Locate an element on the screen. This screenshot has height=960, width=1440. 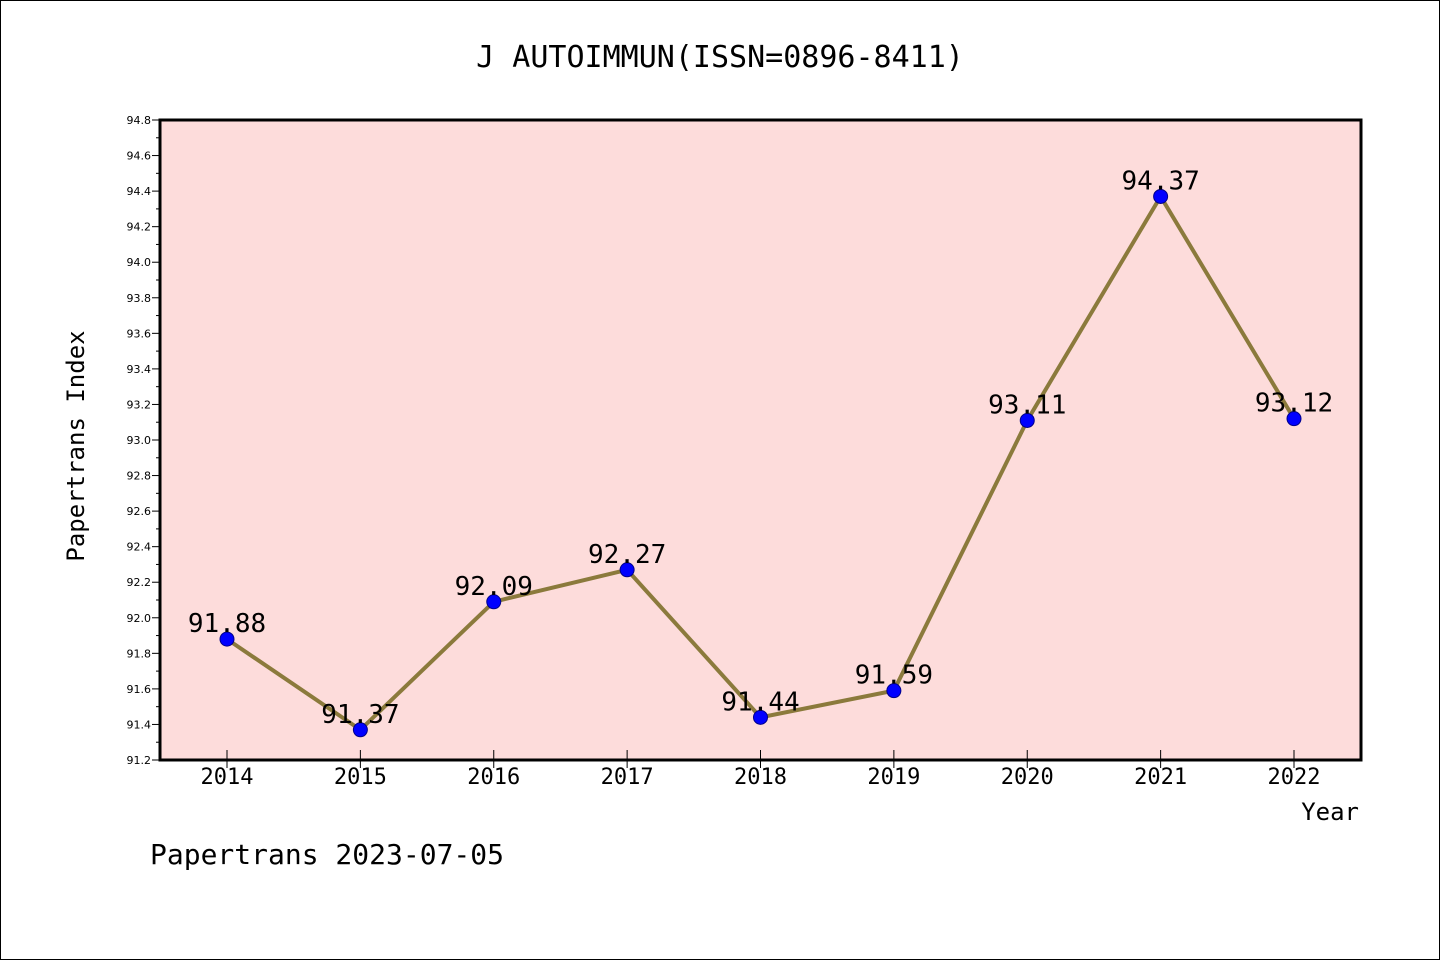
x-tick-label: 2017 is located at coordinates (627, 777).